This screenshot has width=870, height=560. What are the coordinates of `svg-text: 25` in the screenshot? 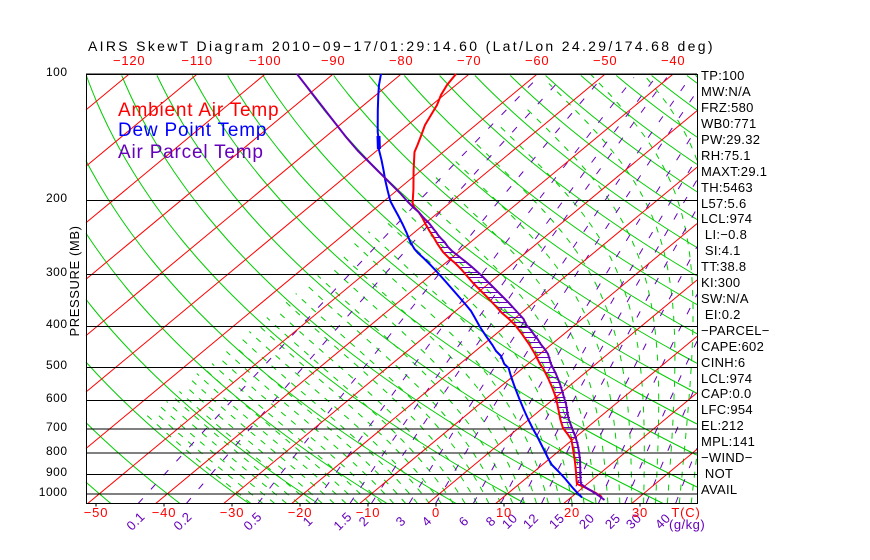 It's located at (613, 521).